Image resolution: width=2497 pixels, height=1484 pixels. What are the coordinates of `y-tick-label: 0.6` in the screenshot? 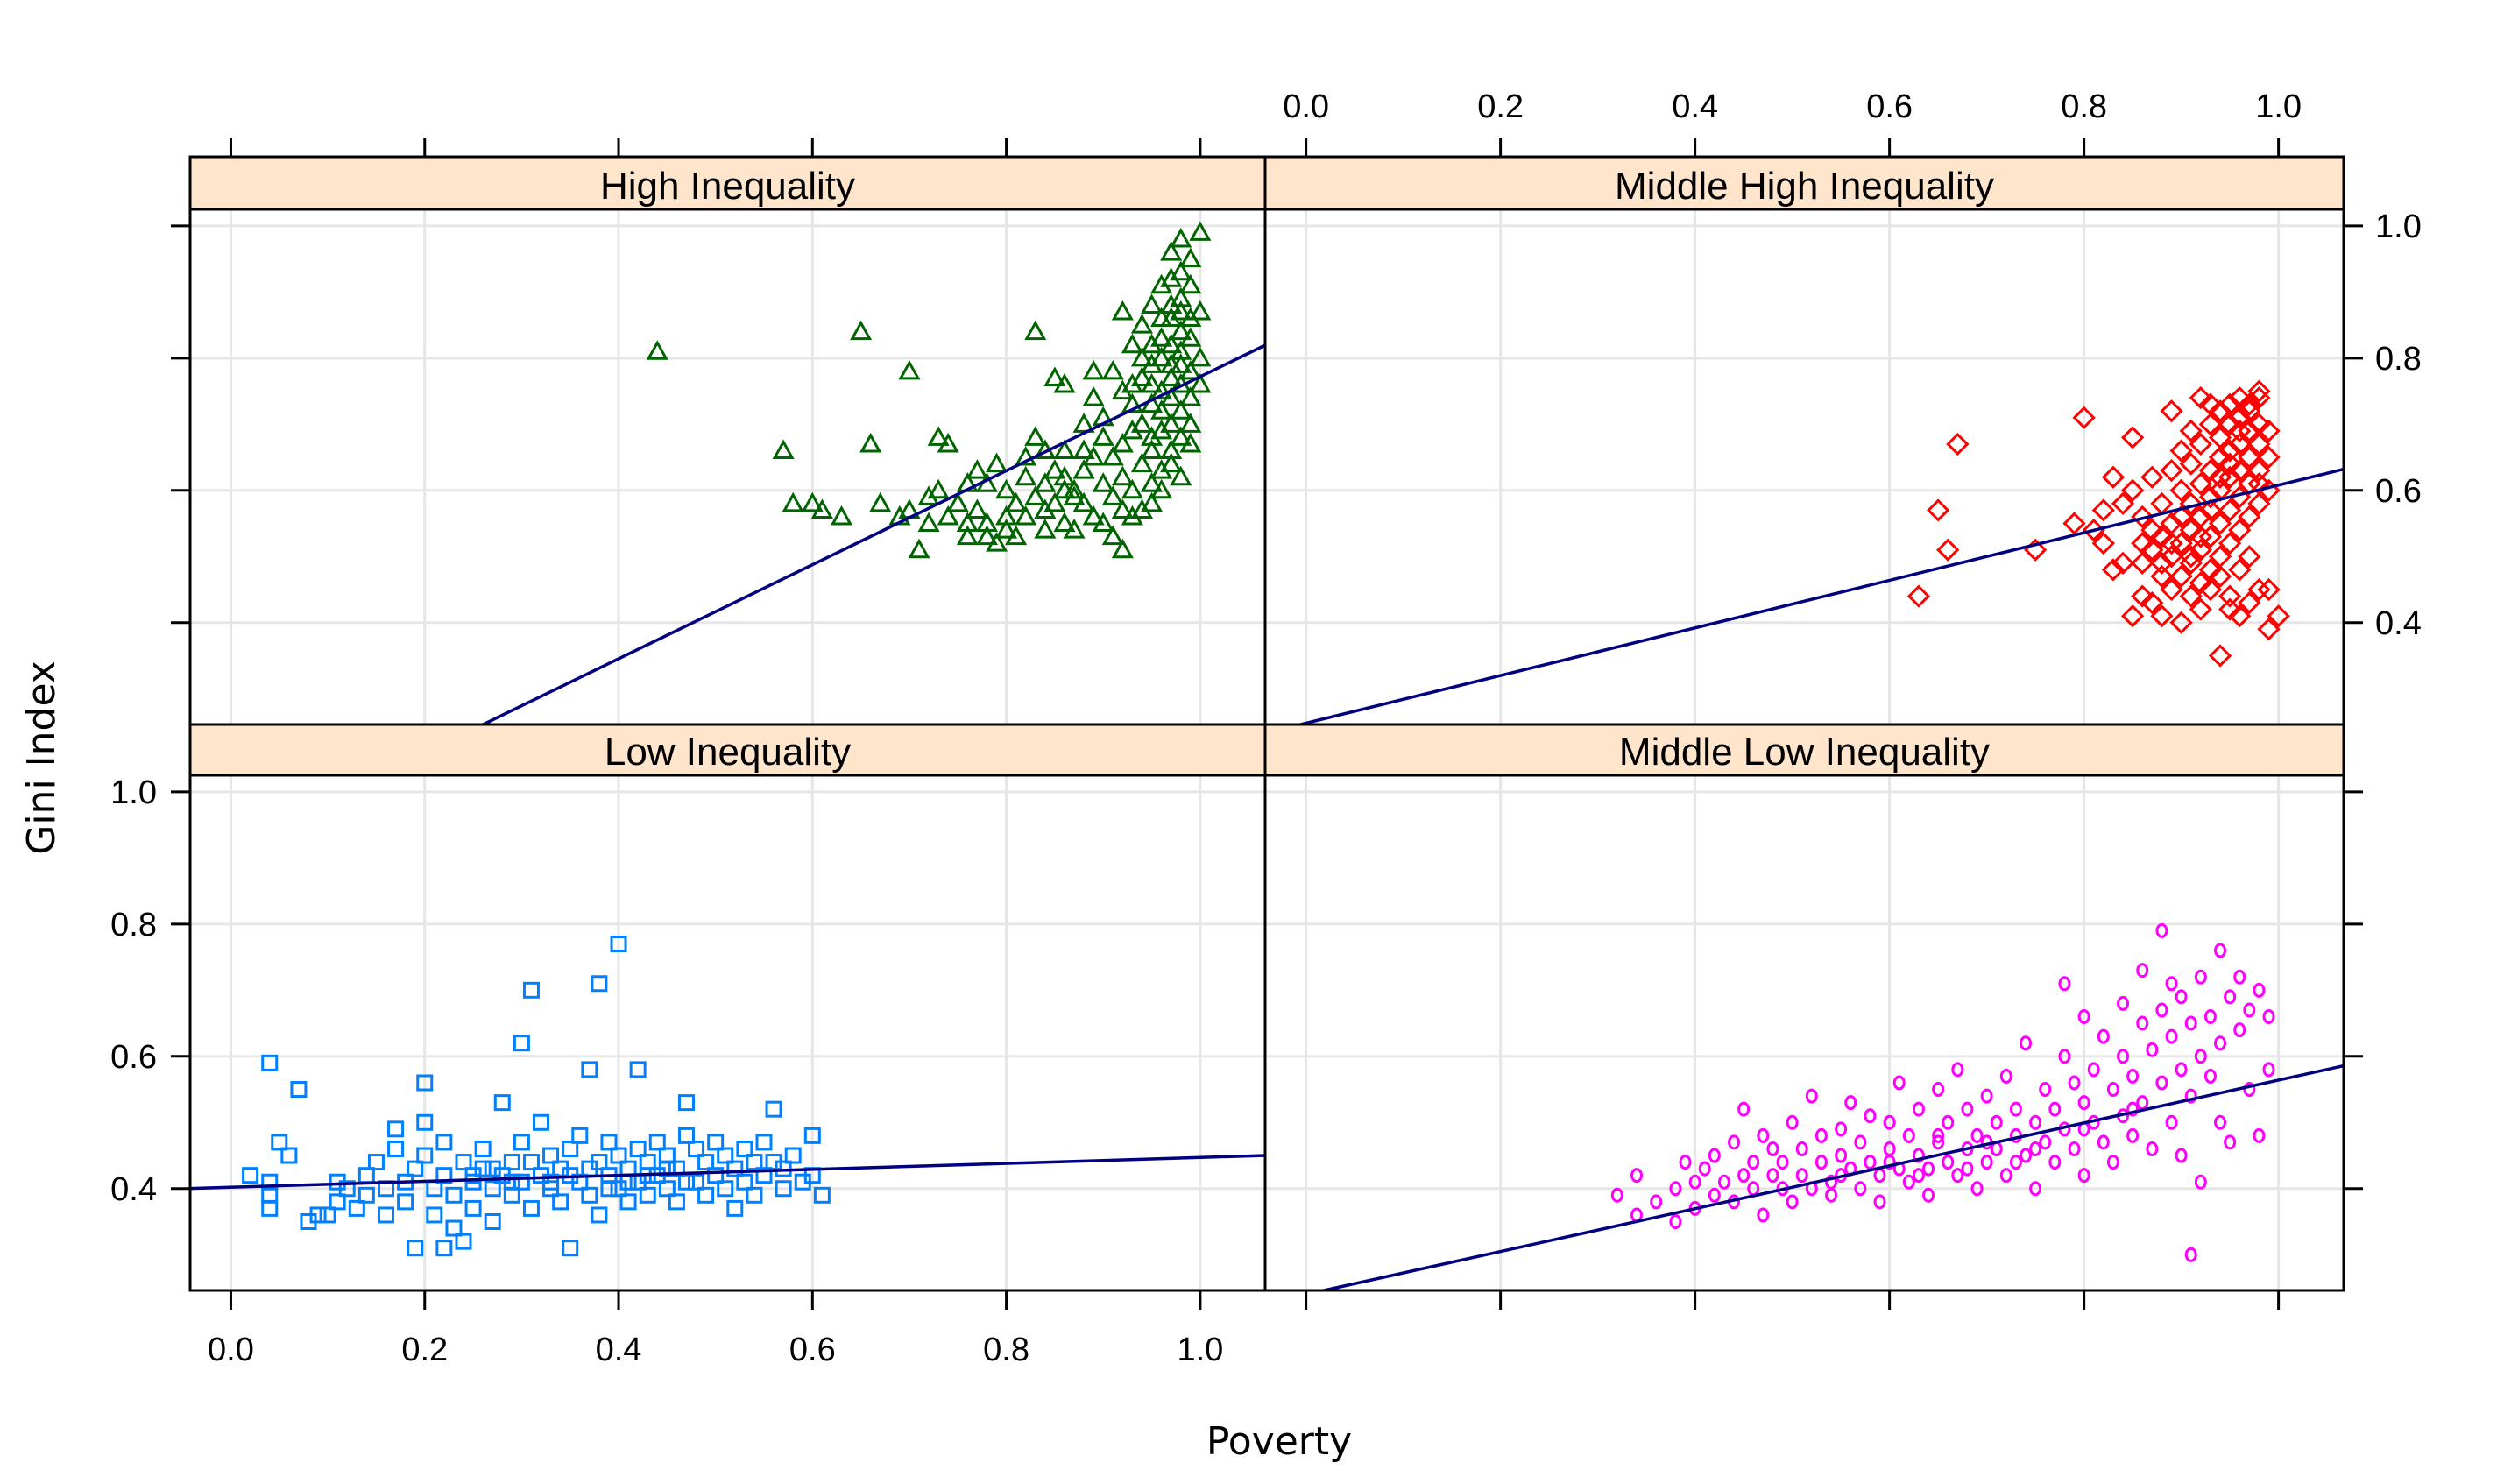 It's located at (2398, 491).